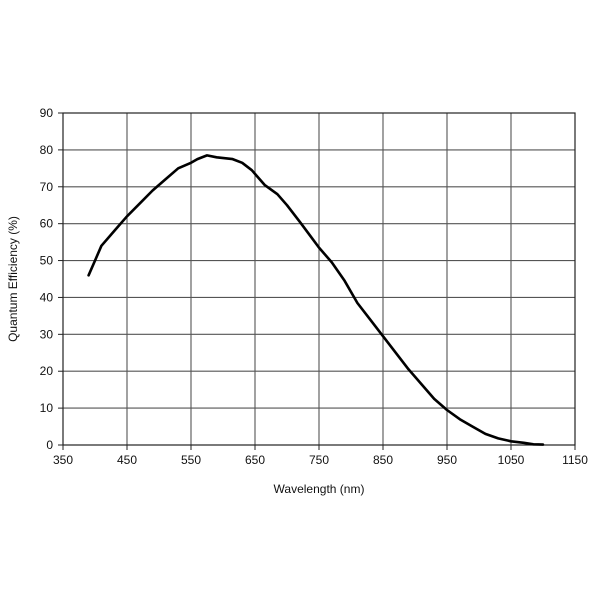  I want to click on x-tick-label: 550, so click(191, 460).